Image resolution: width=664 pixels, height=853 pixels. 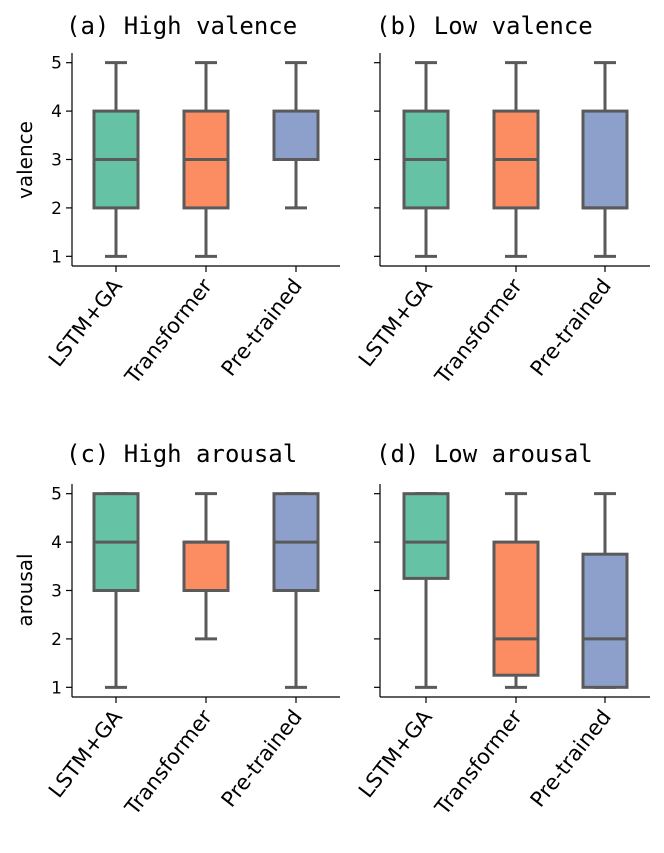 I want to click on y-axis-label: valence, so click(x=25, y=160).